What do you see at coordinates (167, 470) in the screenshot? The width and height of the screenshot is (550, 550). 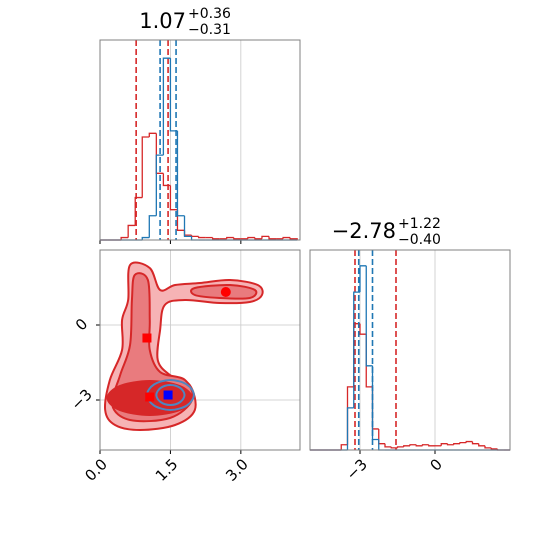 I see `x-tick-label: 1.5` at bounding box center [167, 470].